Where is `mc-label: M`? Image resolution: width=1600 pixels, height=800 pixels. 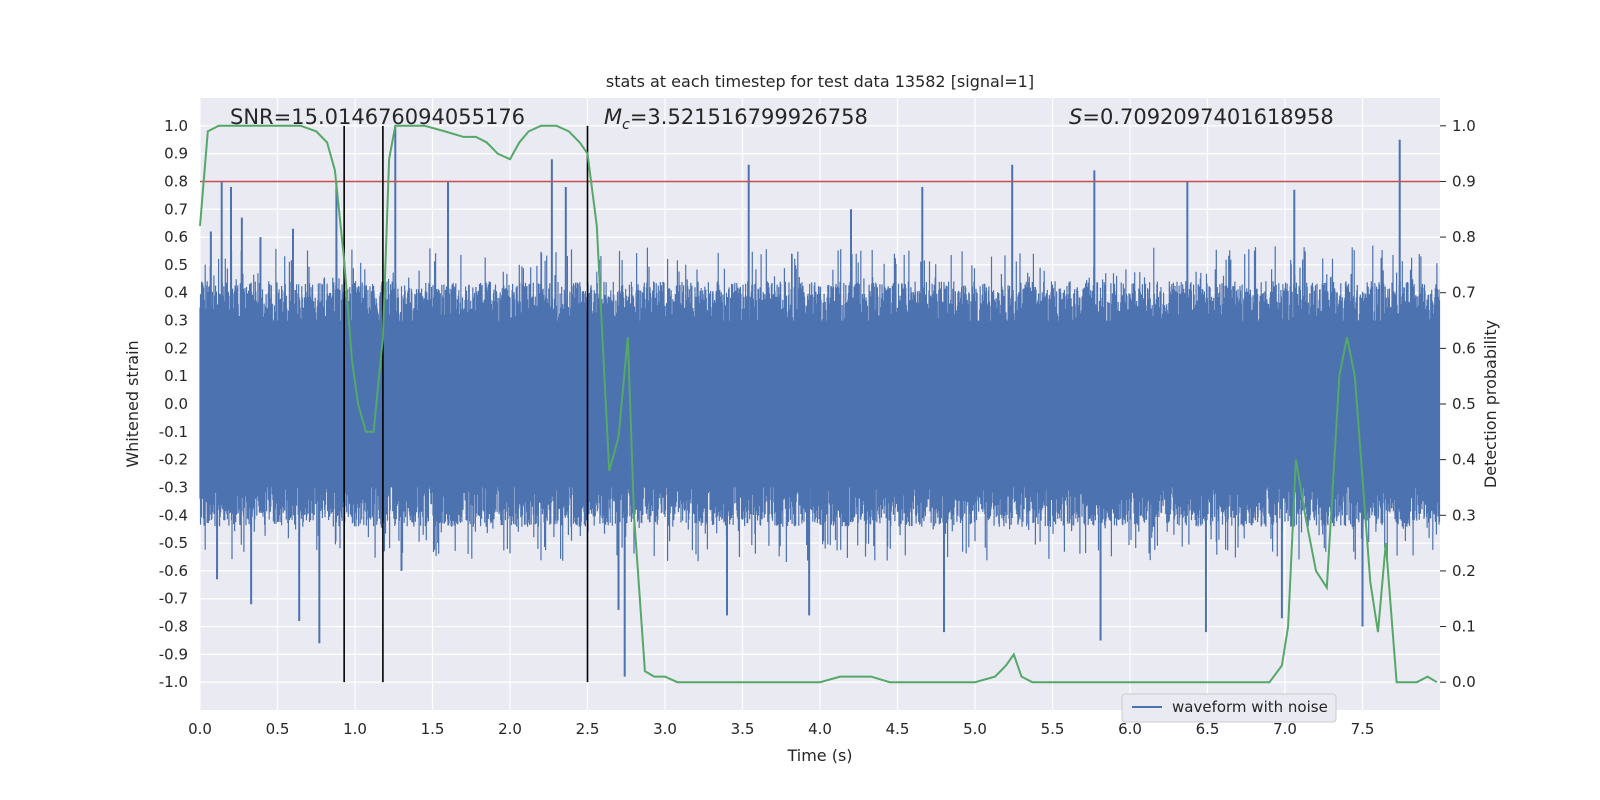 mc-label: M is located at coordinates (613, 117).